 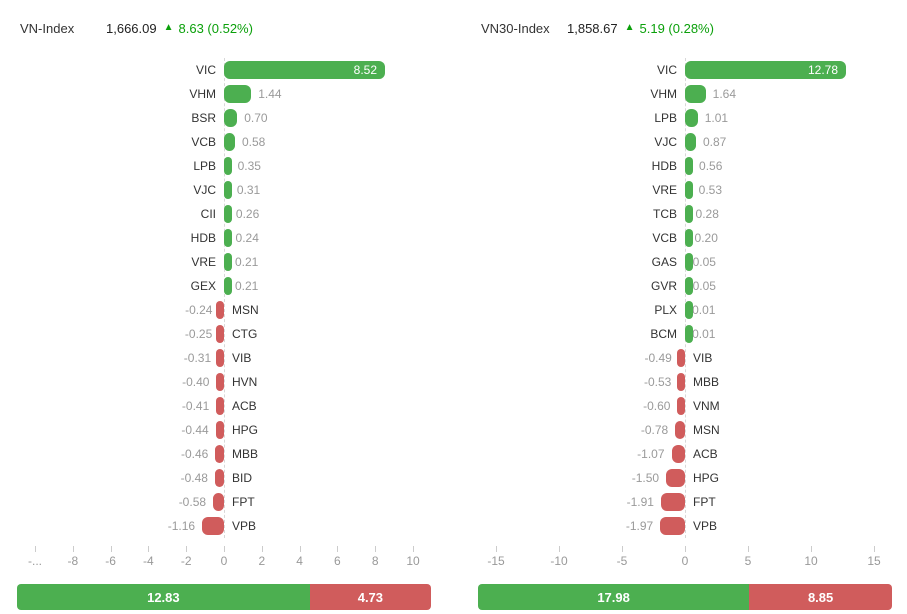 I want to click on bar-row-hdb: HDB 0.24, so click(x=224, y=238).